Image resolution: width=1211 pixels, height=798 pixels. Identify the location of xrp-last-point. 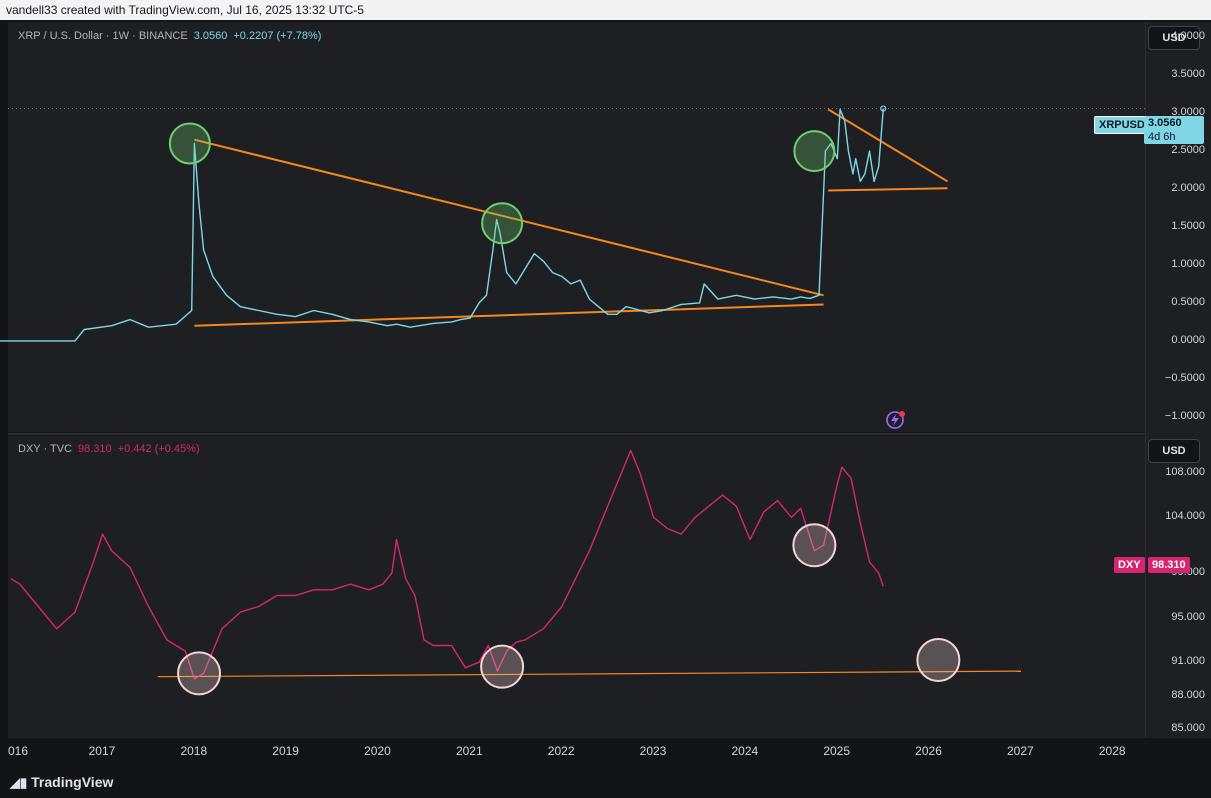
(883, 108).